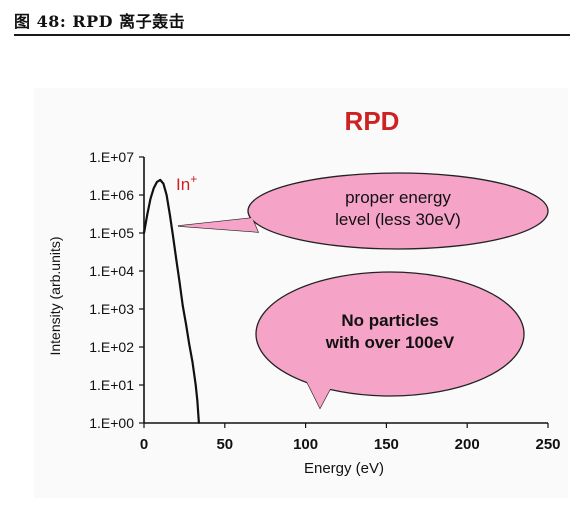 This screenshot has height=528, width=584. Describe the element at coordinates (224, 444) in the screenshot. I see `x-tick-label: 50` at that location.